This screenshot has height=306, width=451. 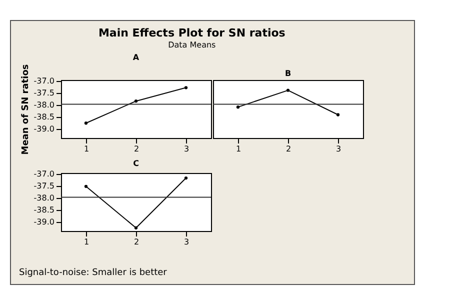 What do you see at coordinates (192, 45) in the screenshot?
I see `text: Data Means` at bounding box center [192, 45].